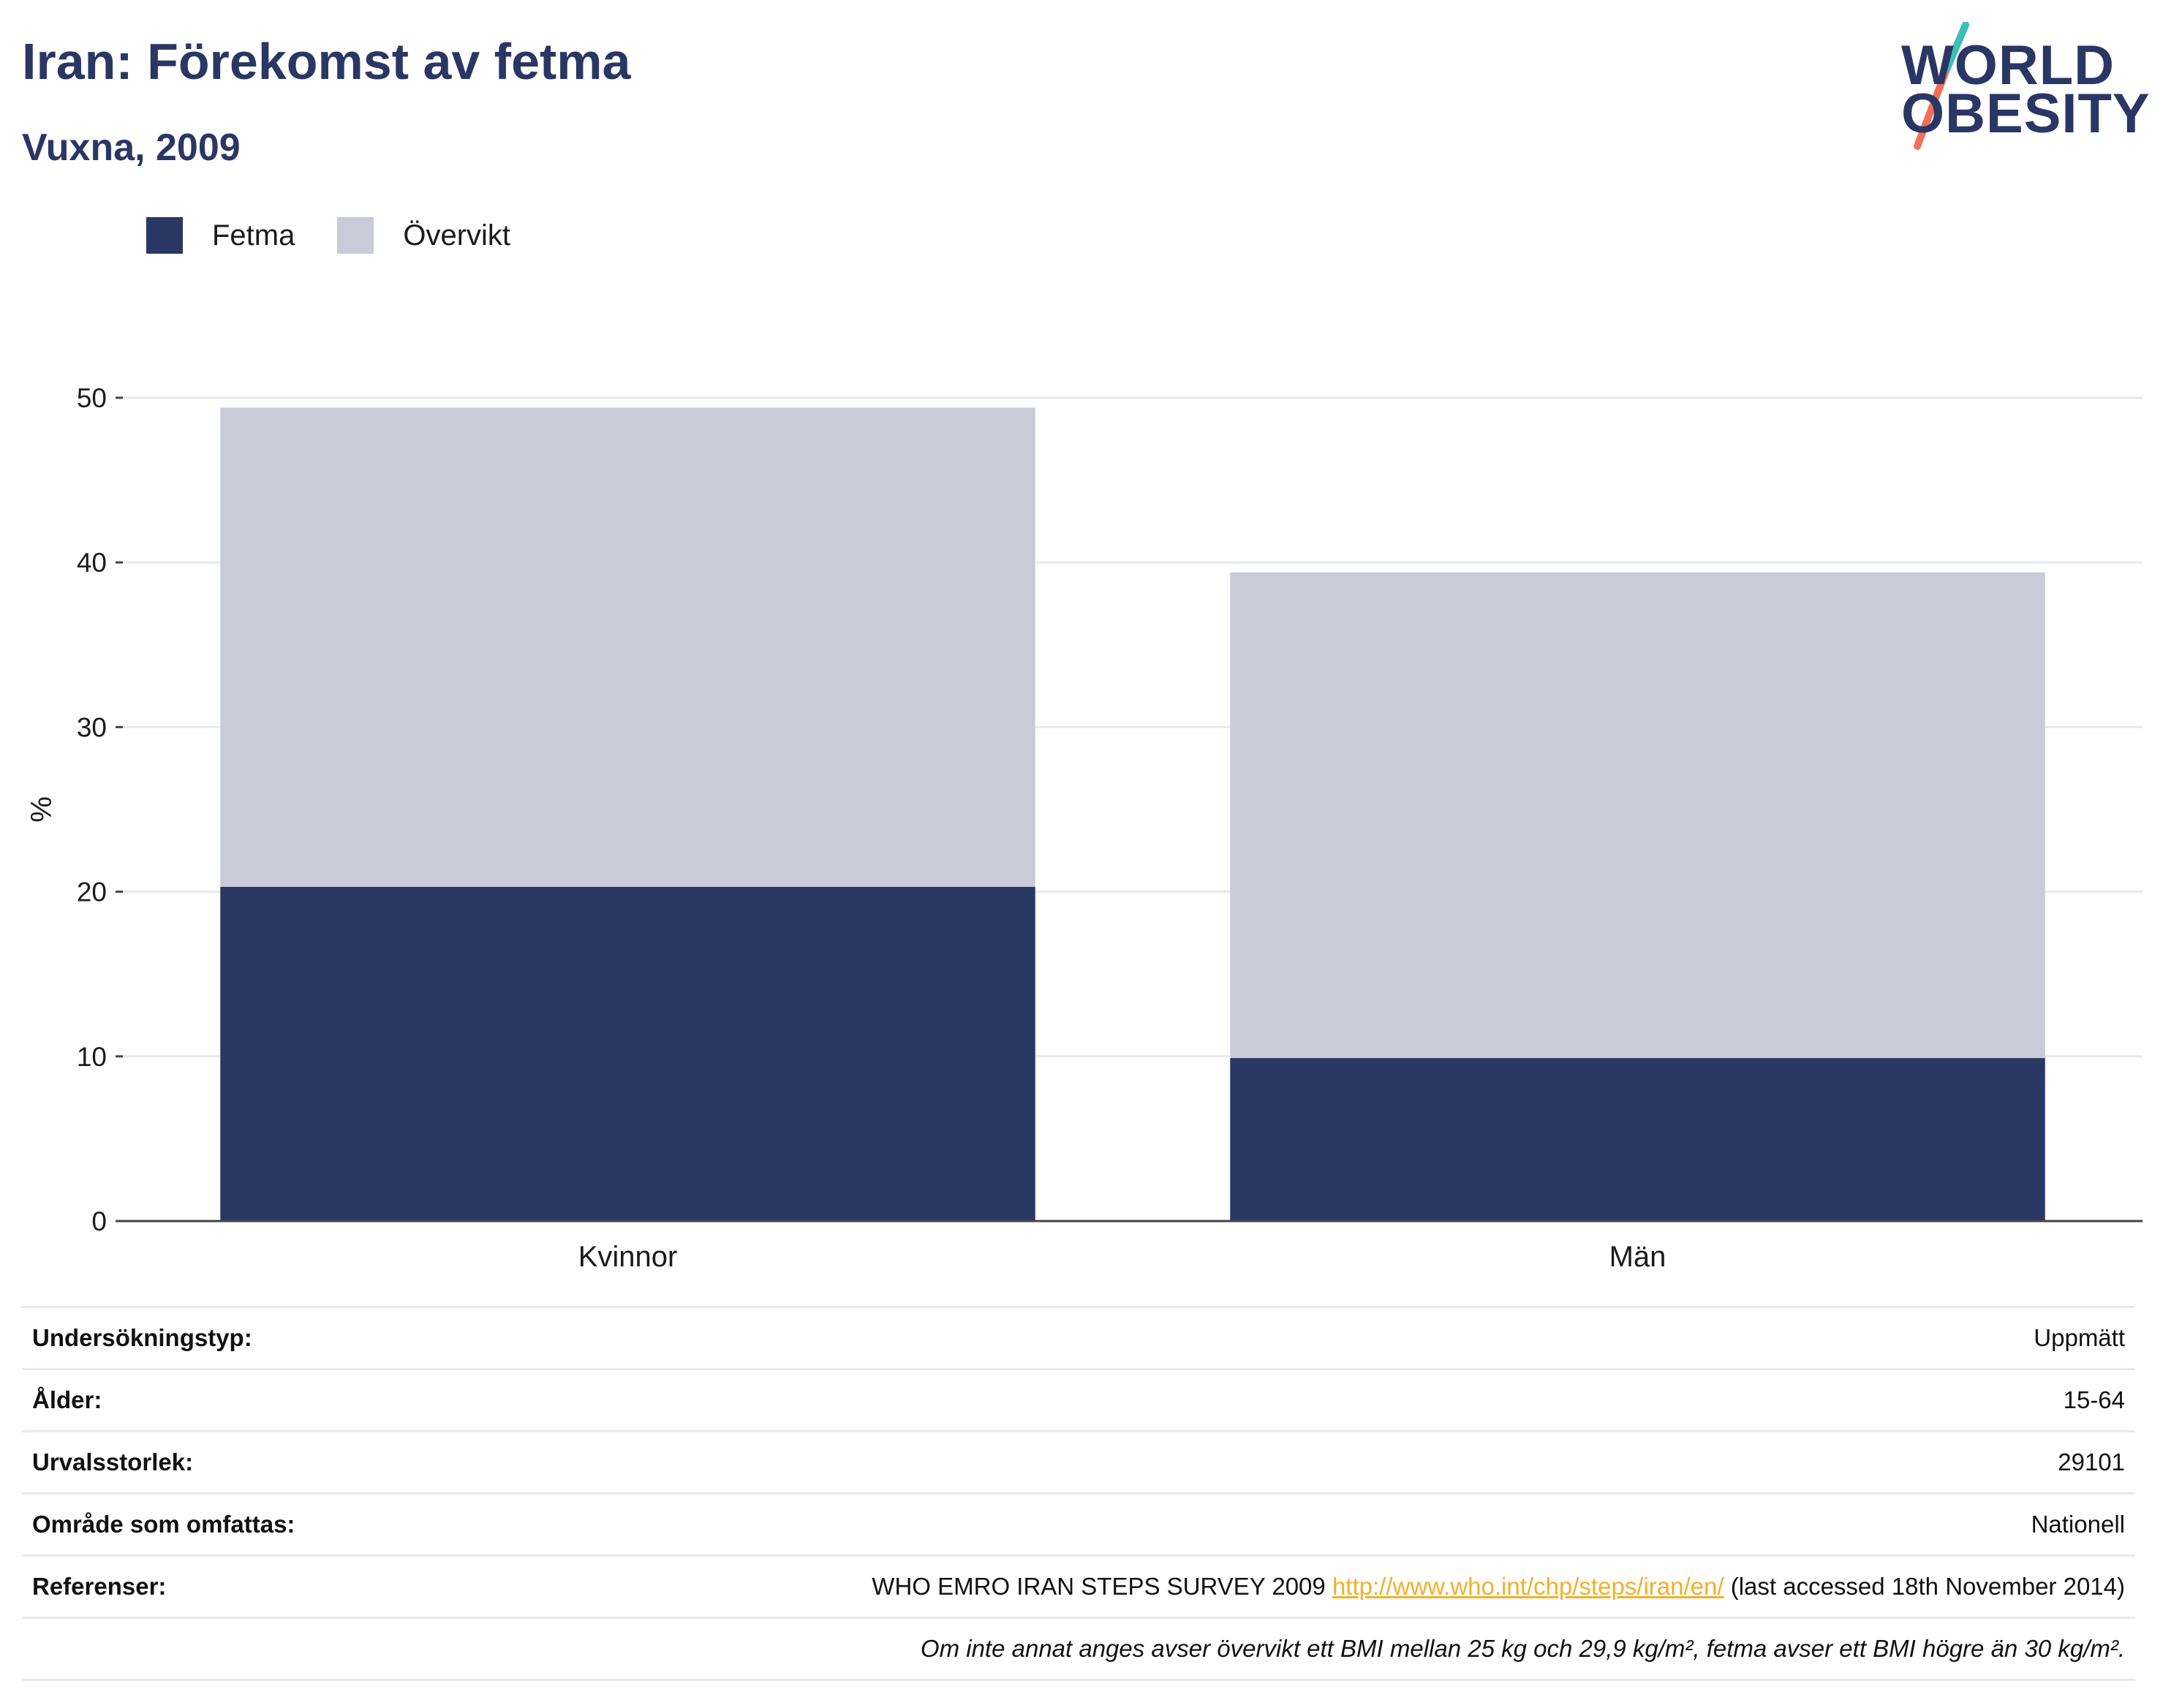 This screenshot has width=2163, height=1708. What do you see at coordinates (457, 235) in the screenshot?
I see `legend-label-overvikt: Övervikt` at bounding box center [457, 235].